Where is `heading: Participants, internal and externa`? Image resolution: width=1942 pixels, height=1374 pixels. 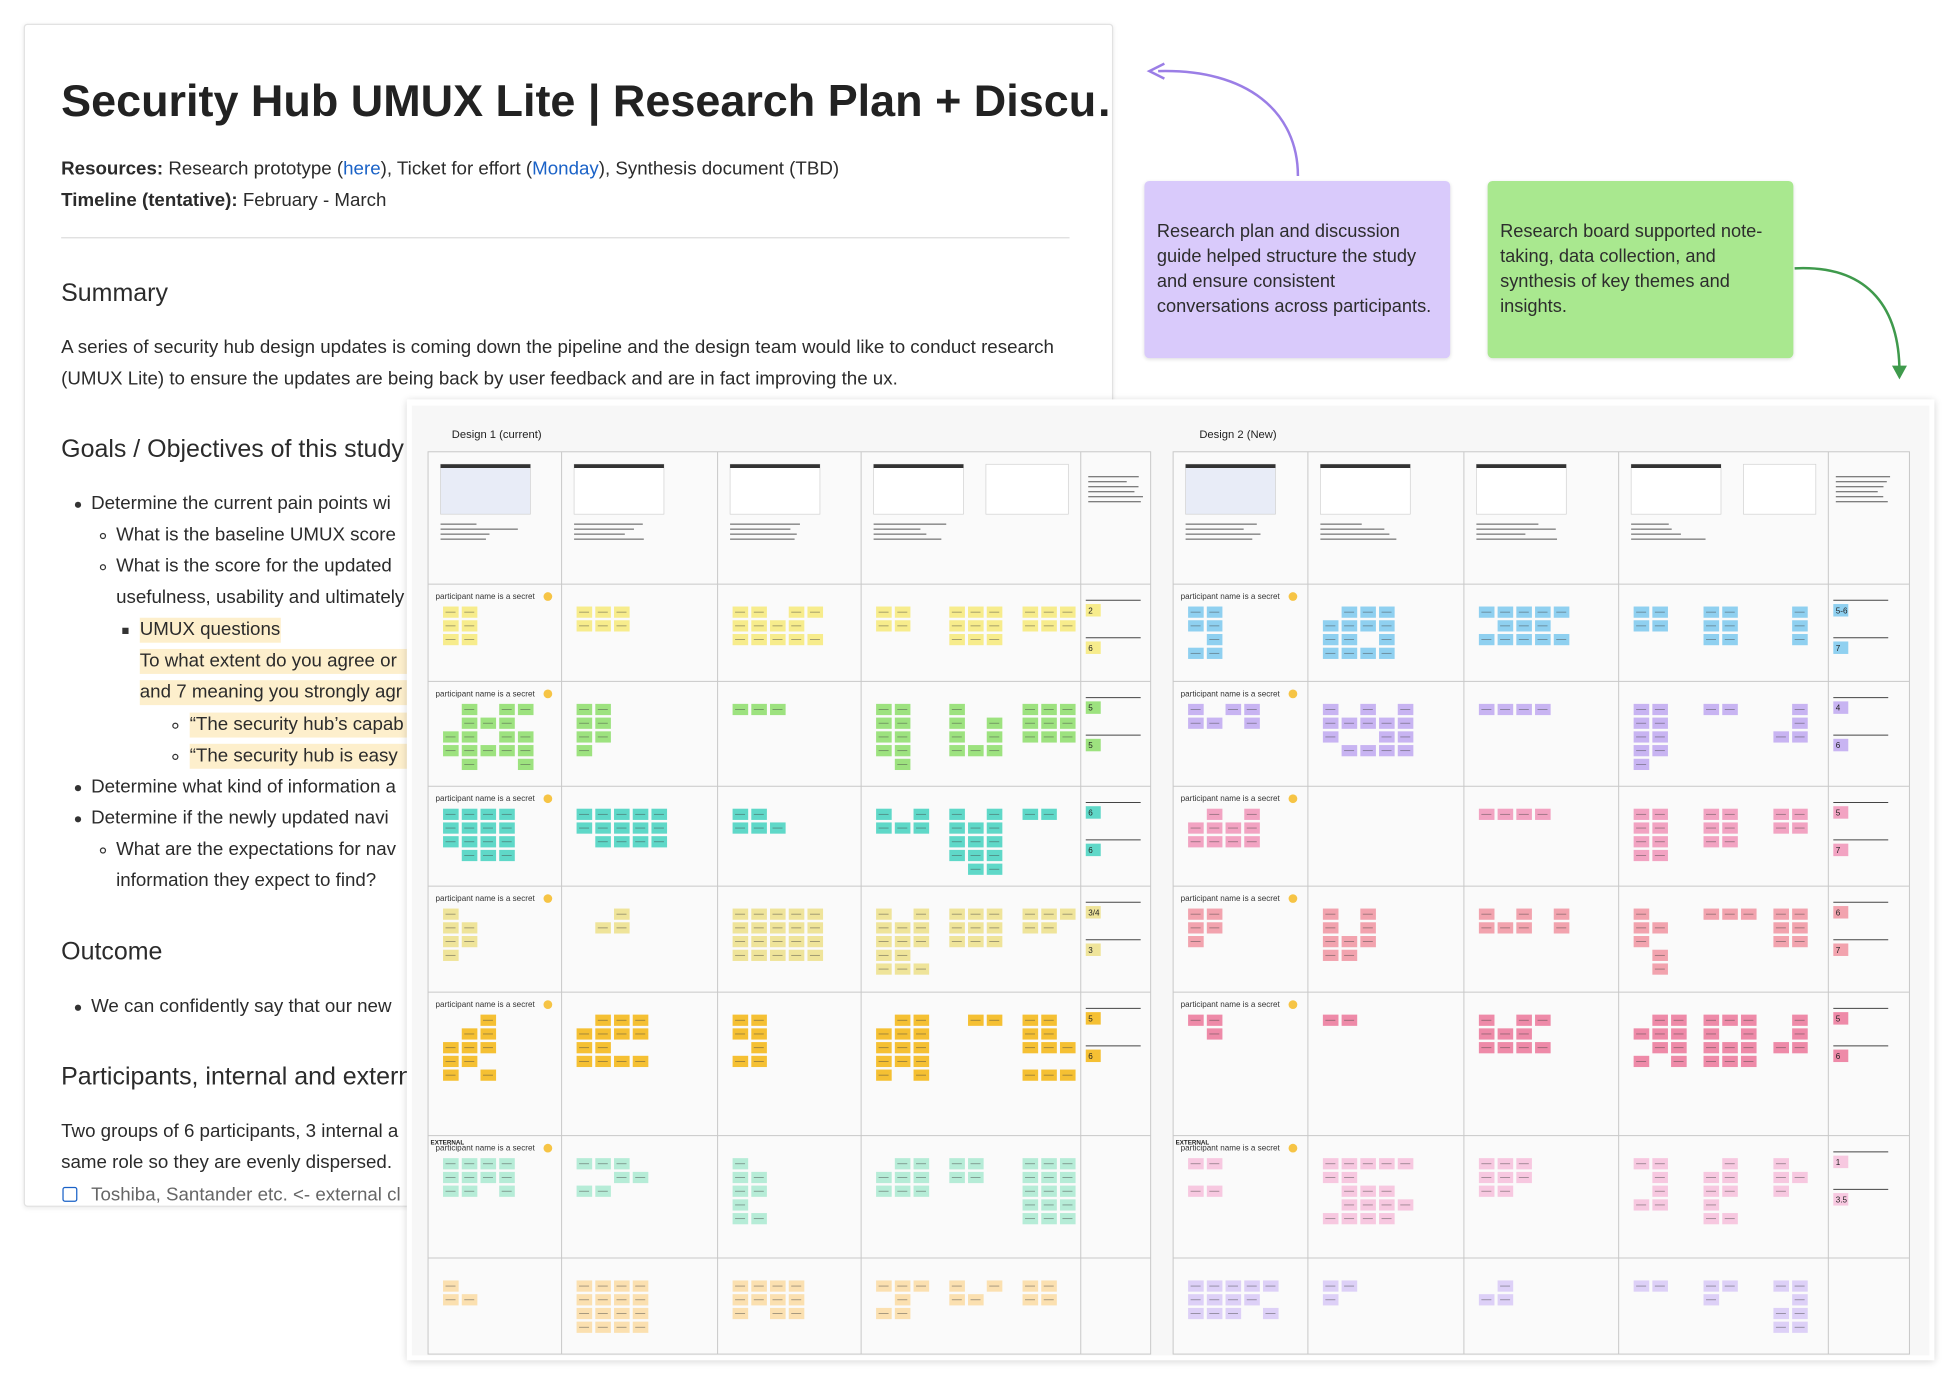
heading: Participants, internal and externa is located at coordinates (244, 1077).